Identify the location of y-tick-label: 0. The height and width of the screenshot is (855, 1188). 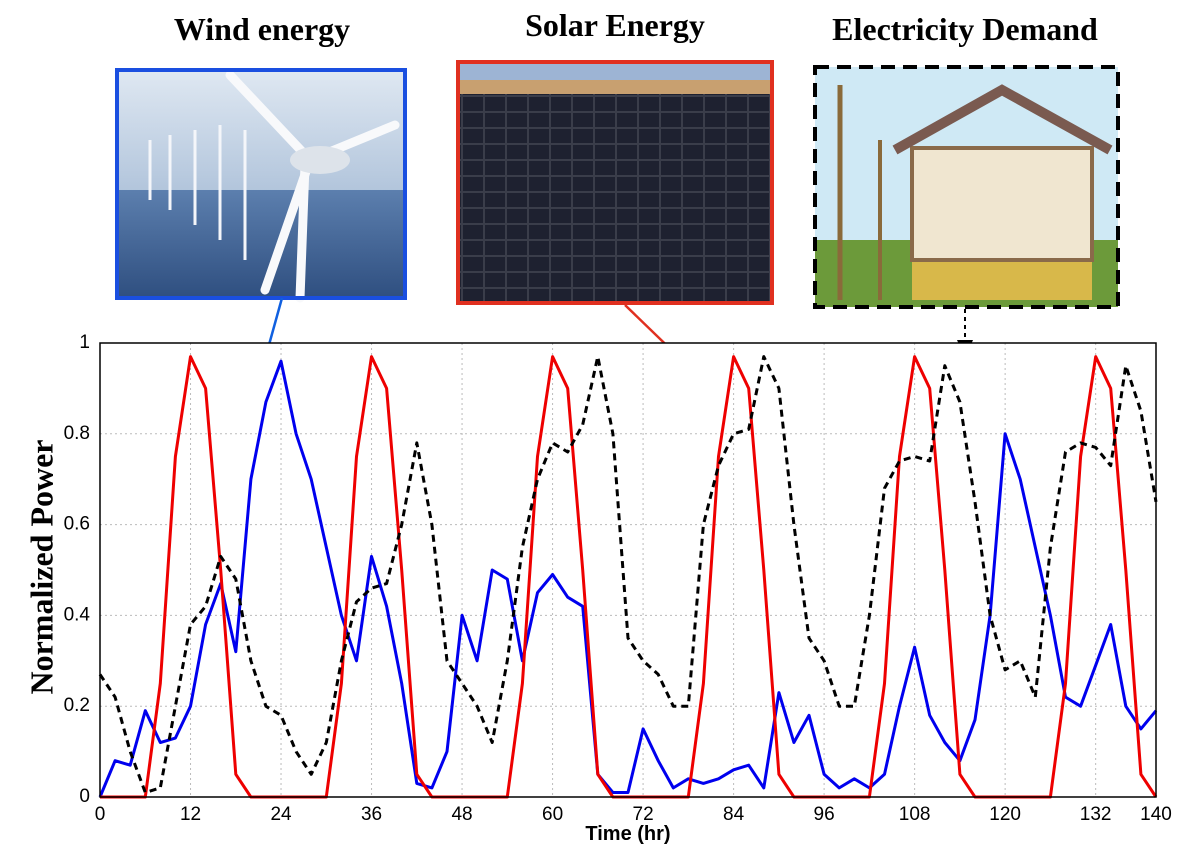
(84, 796).